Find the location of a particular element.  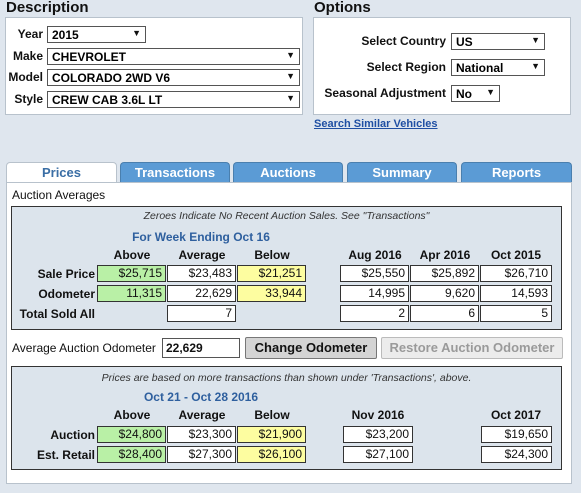

auction-below: $21,900 is located at coordinates (271, 434).